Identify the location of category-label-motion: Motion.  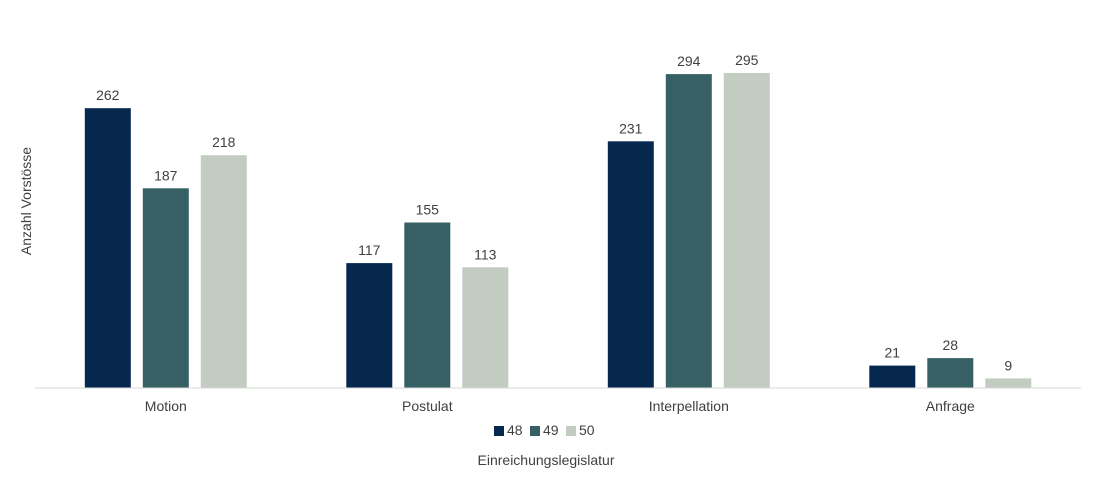
(166, 406).